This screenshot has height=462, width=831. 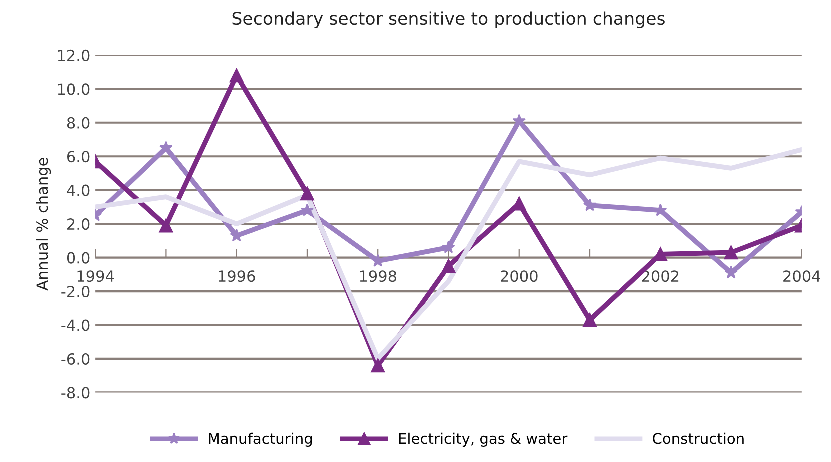 I want to click on y-axis-title: Annual % change, so click(x=44, y=224).